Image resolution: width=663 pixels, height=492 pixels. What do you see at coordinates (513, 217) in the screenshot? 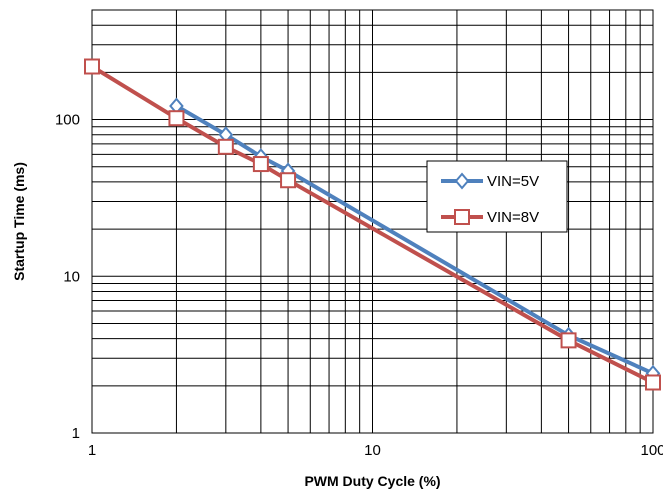
I see `legend-label: VIN=8V` at bounding box center [513, 217].